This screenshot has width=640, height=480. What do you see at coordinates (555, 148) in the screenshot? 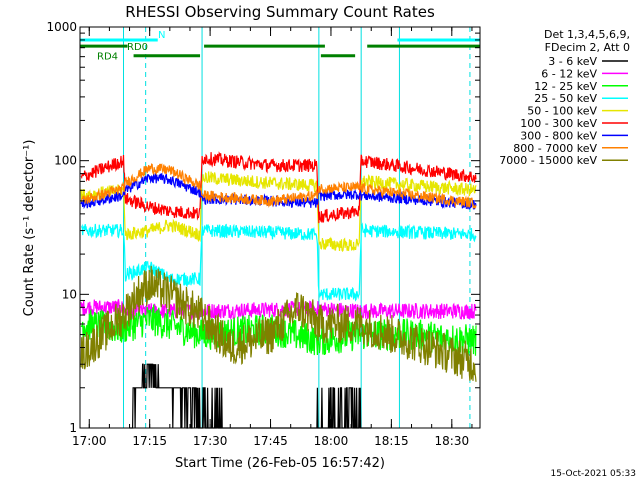
I see `legend-entry-label: 800 - 7000 keV` at bounding box center [555, 148].